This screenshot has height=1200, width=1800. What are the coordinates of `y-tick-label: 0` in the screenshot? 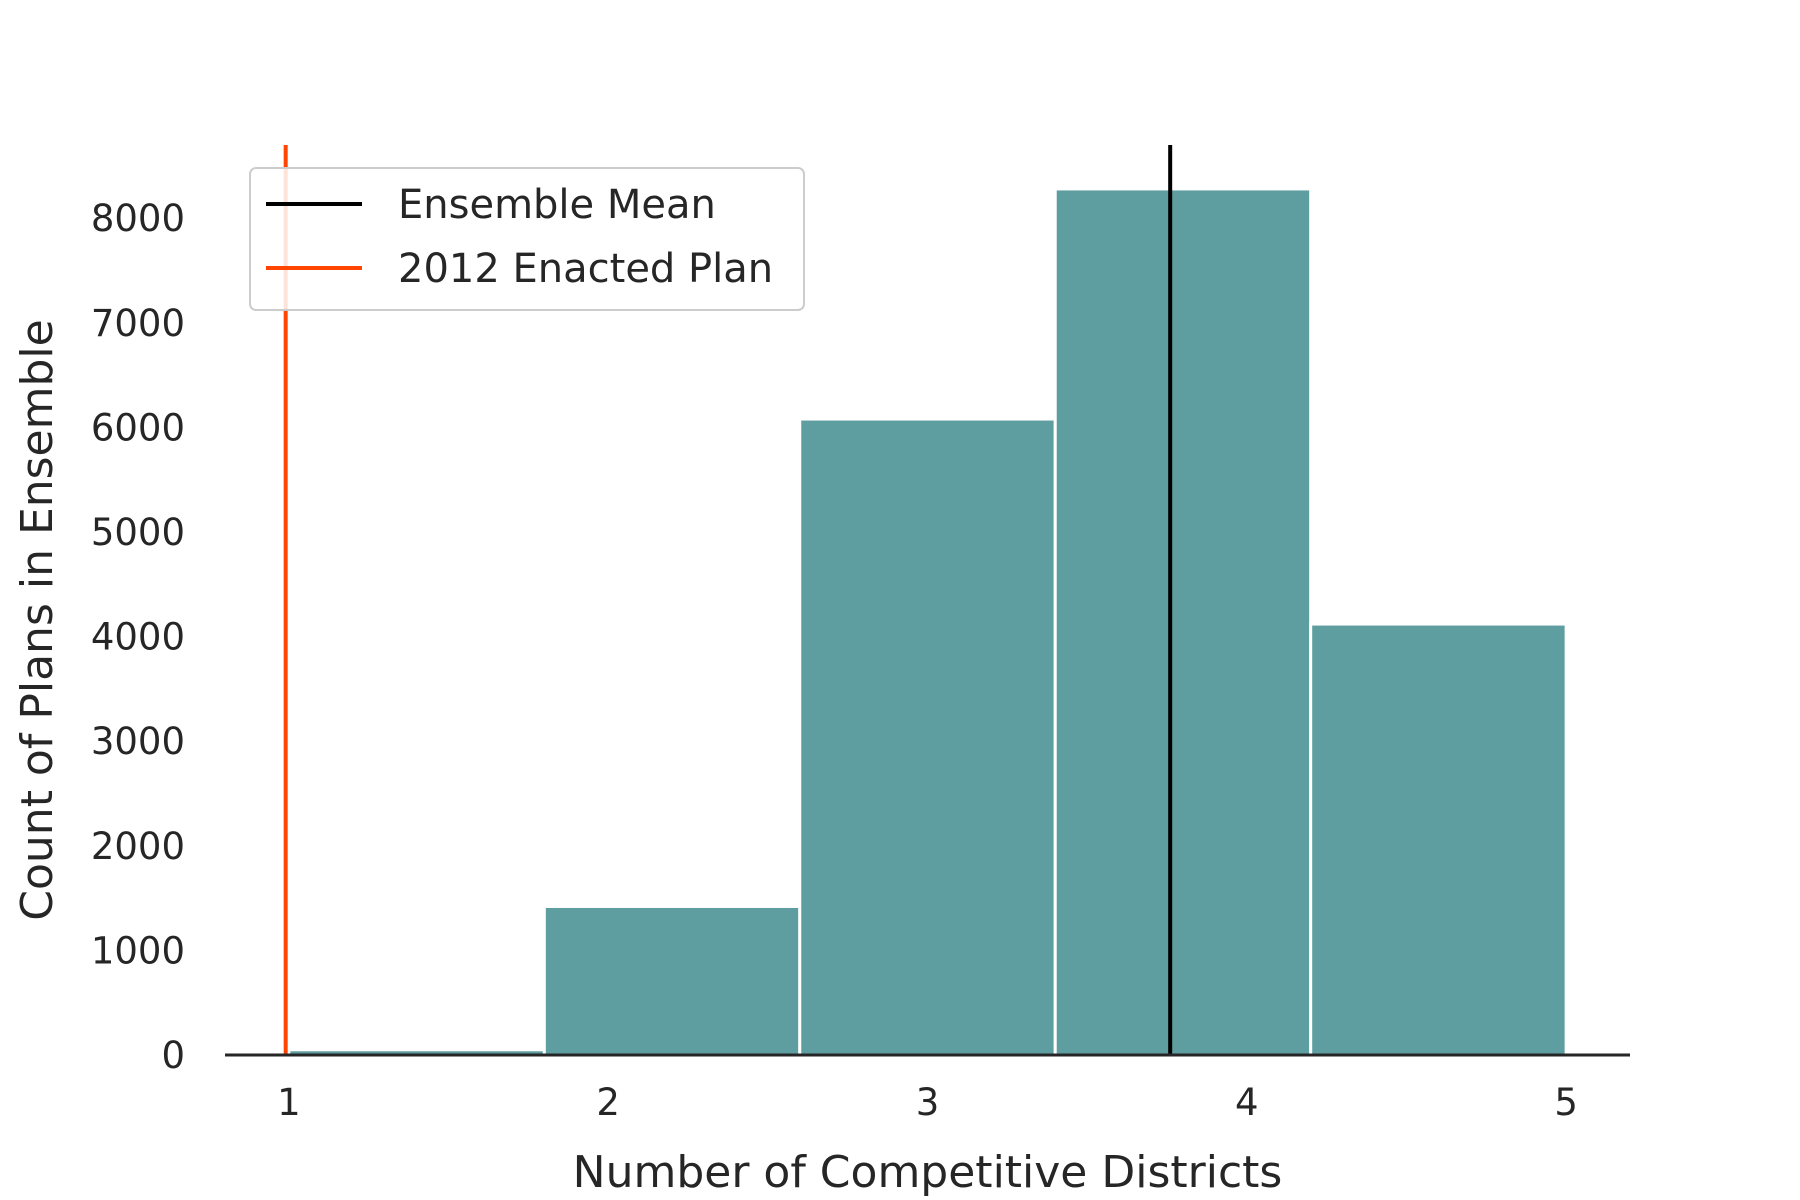 It's located at (173, 1055).